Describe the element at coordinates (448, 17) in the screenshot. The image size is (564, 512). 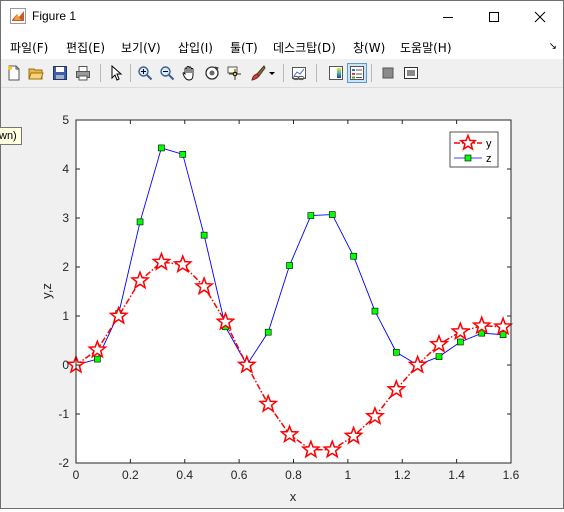
I see `minimize-button` at that location.